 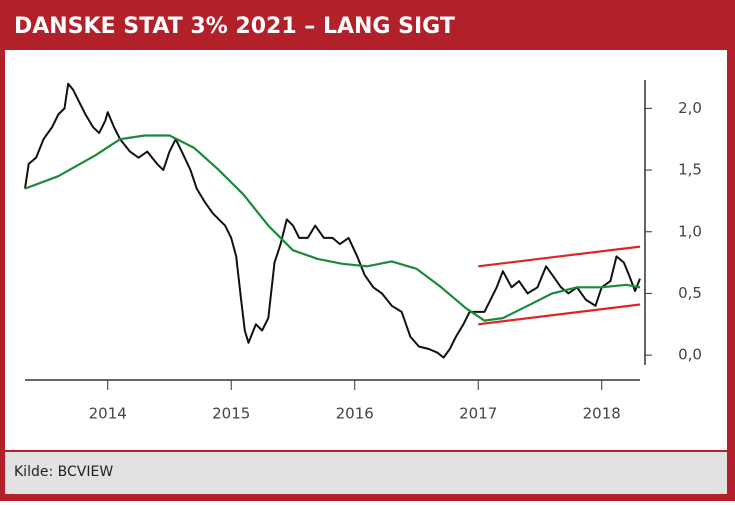 What do you see at coordinates (63, 472) in the screenshot?
I see `source: Kilde: BCVIEW` at bounding box center [63, 472].